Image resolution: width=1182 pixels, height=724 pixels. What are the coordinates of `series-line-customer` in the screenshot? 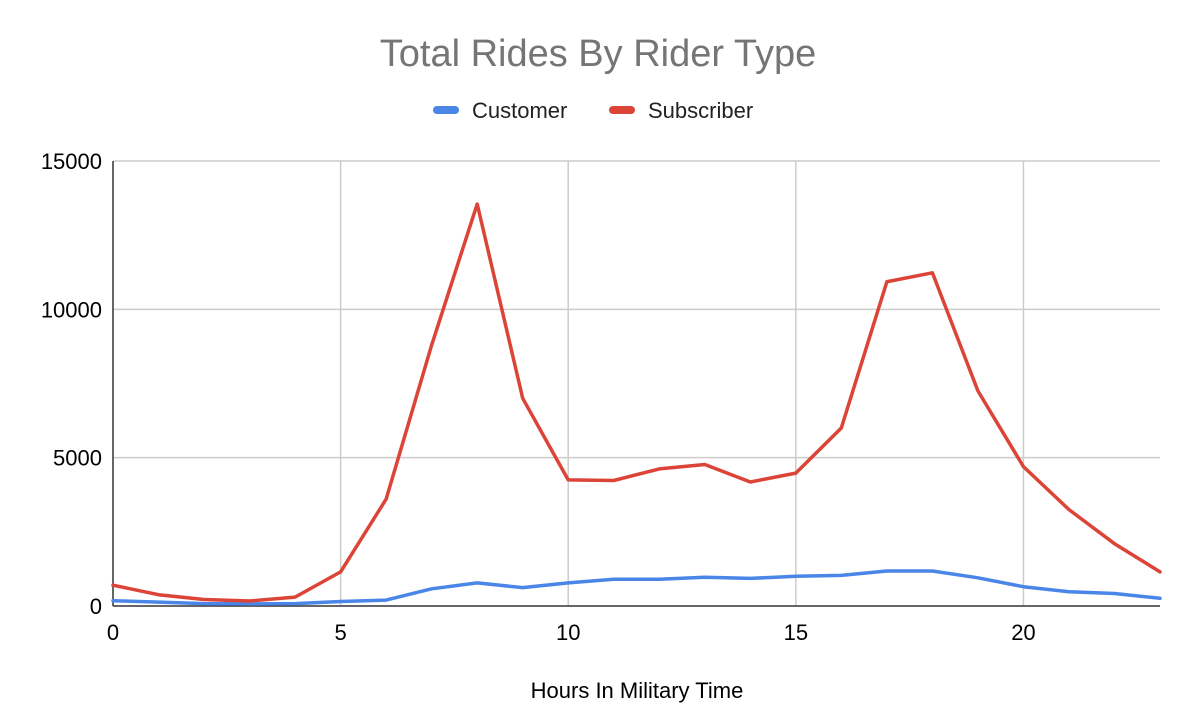 It's located at (636, 587).